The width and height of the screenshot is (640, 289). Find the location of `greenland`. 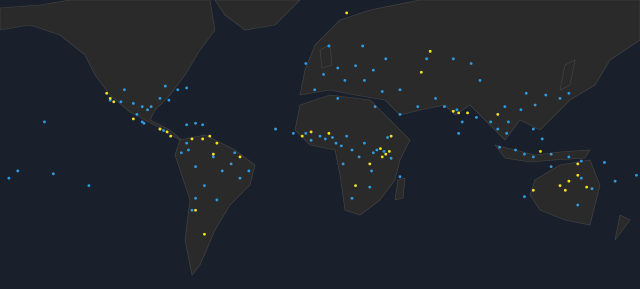

greenland is located at coordinates (257, 15).